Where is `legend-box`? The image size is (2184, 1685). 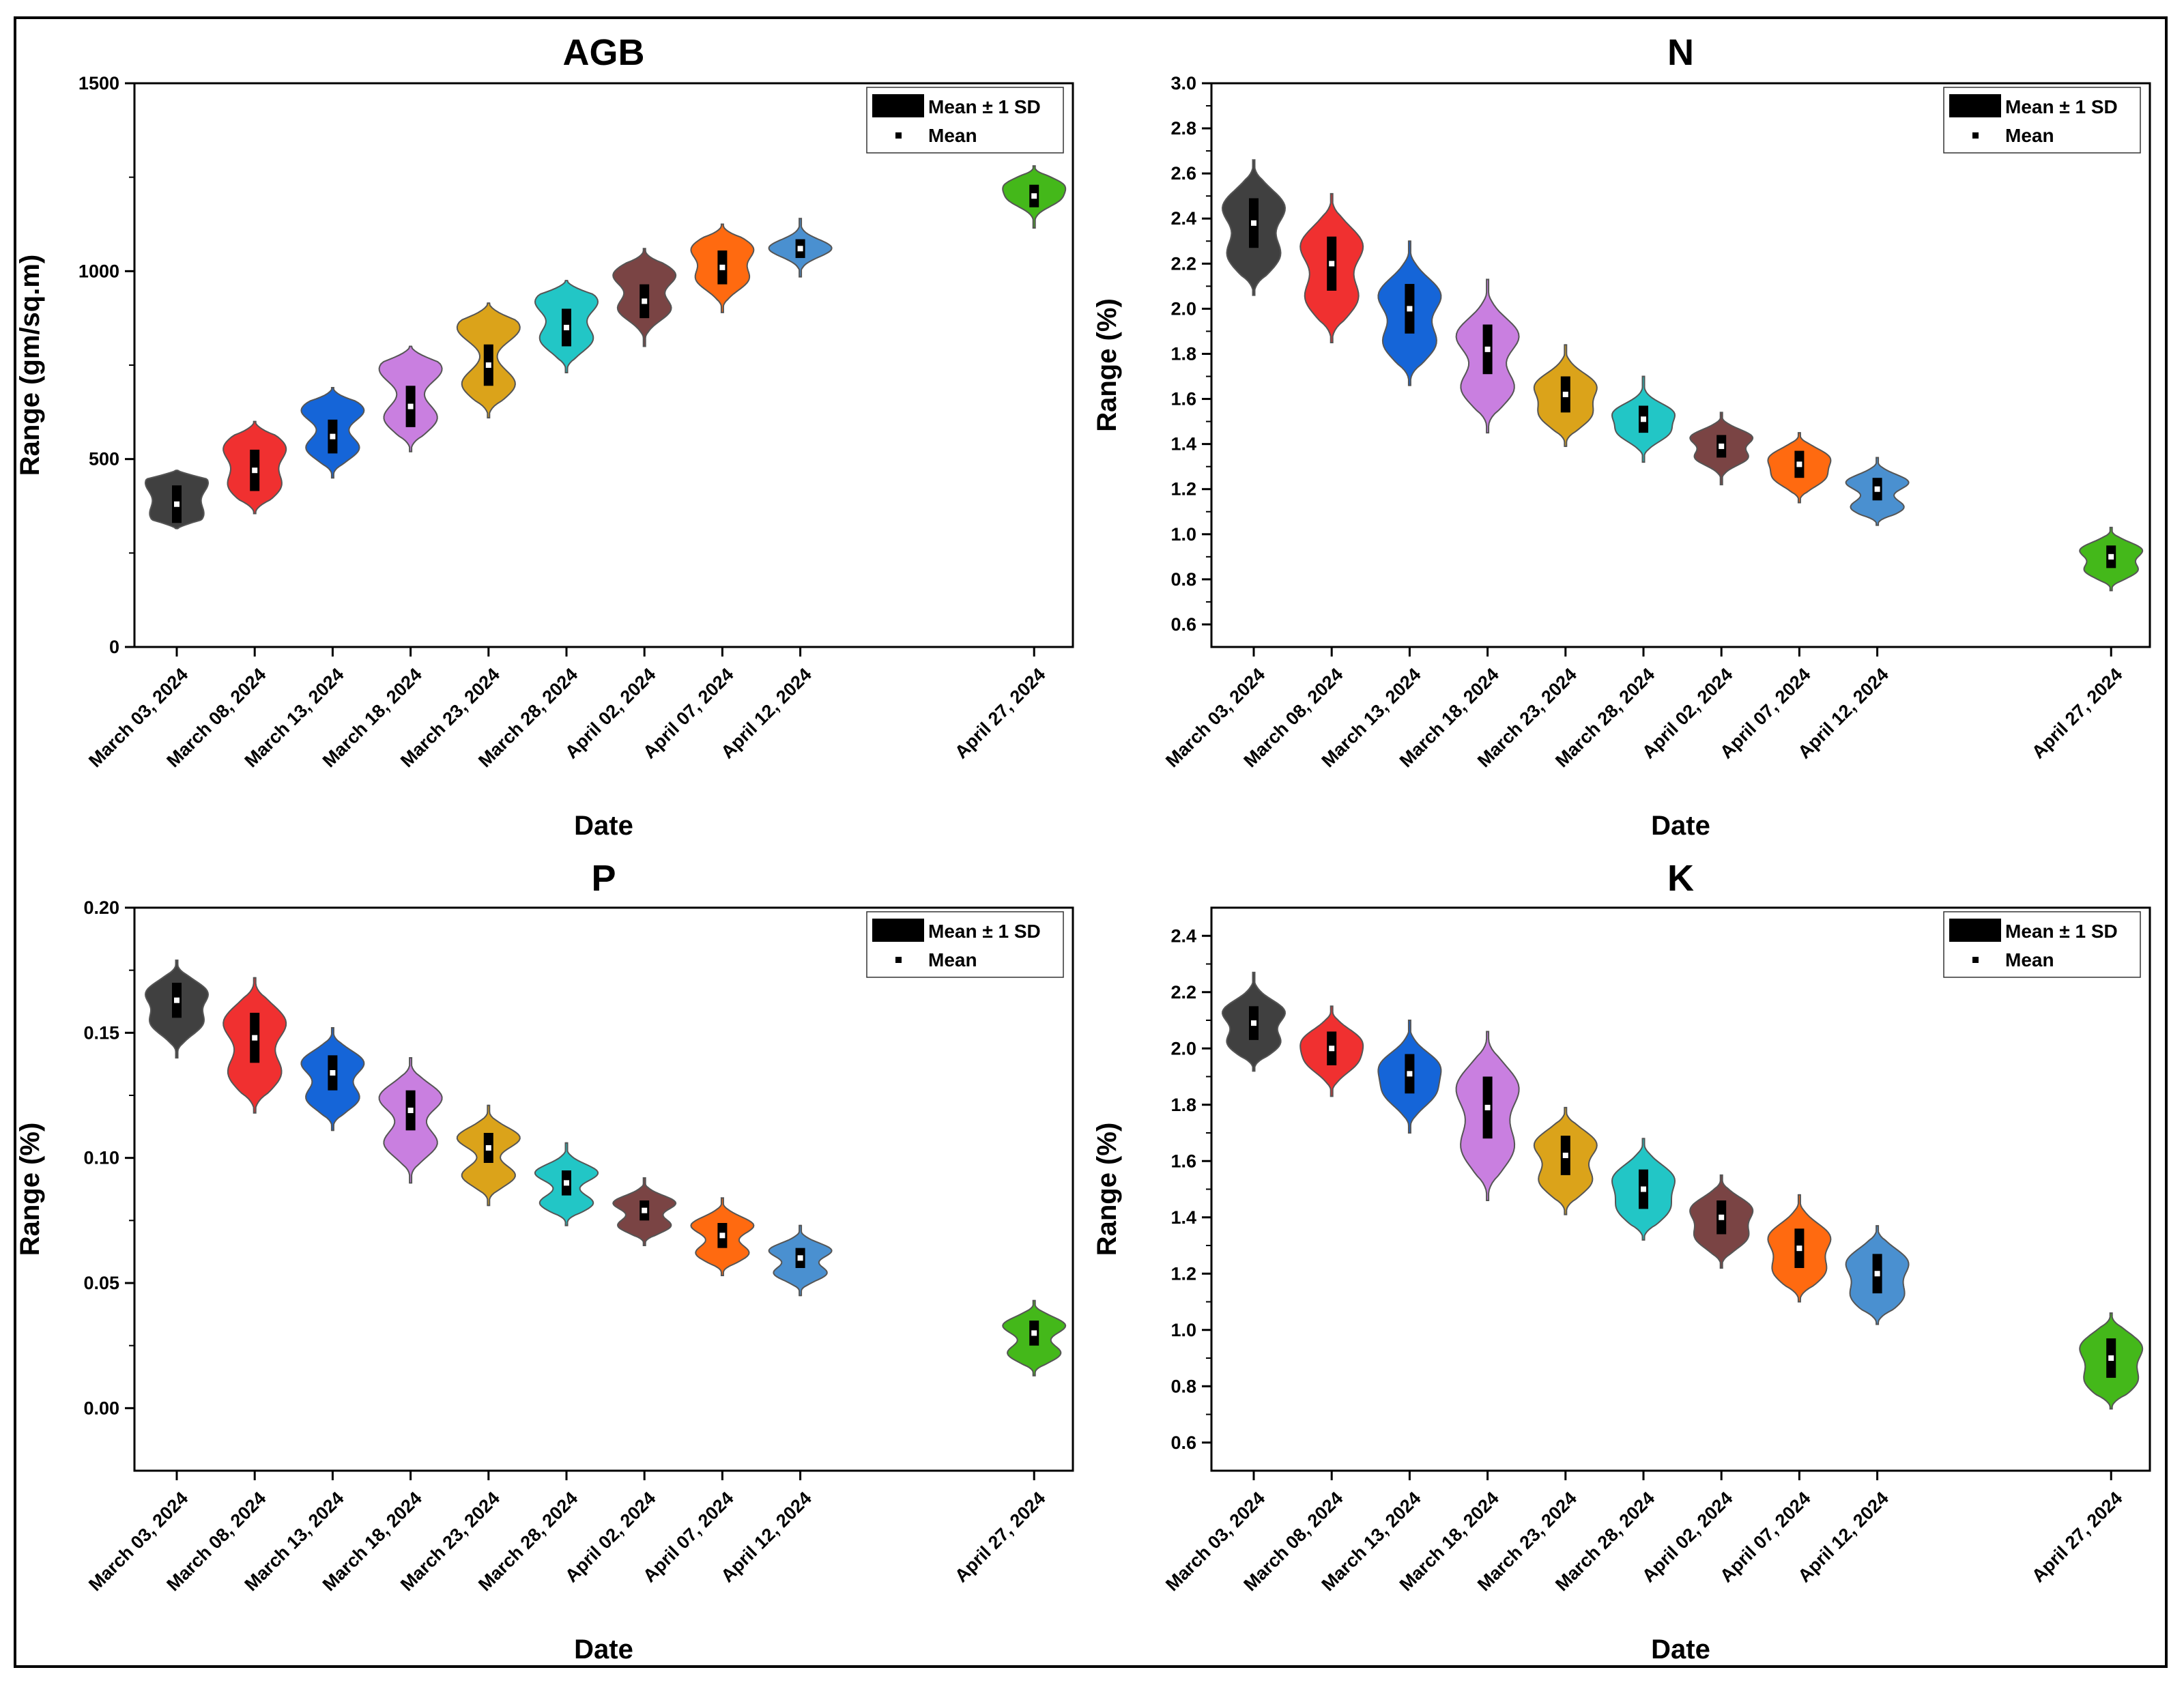 legend-box is located at coordinates (2042, 120).